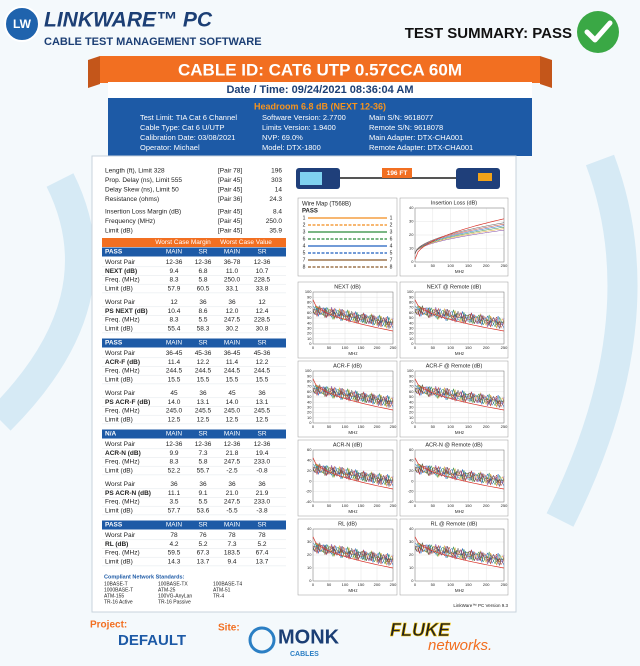  I want to click on x-tick-label: 250, so click(393, 426).